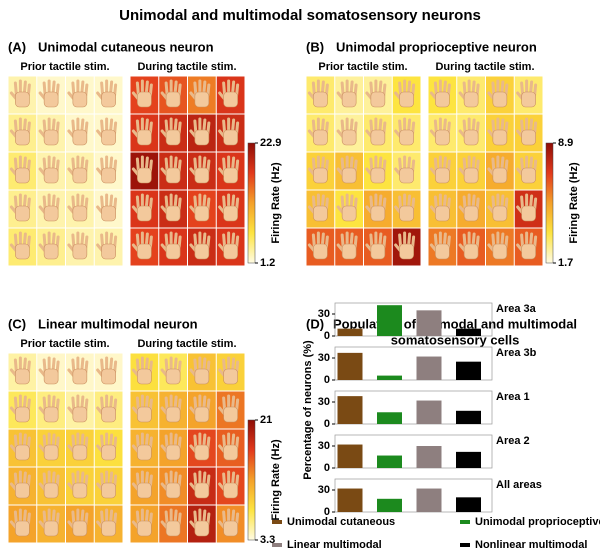 This screenshot has height=560, width=600. What do you see at coordinates (516, 353) in the screenshot?
I see `facet-label: Area 3b` at bounding box center [516, 353].